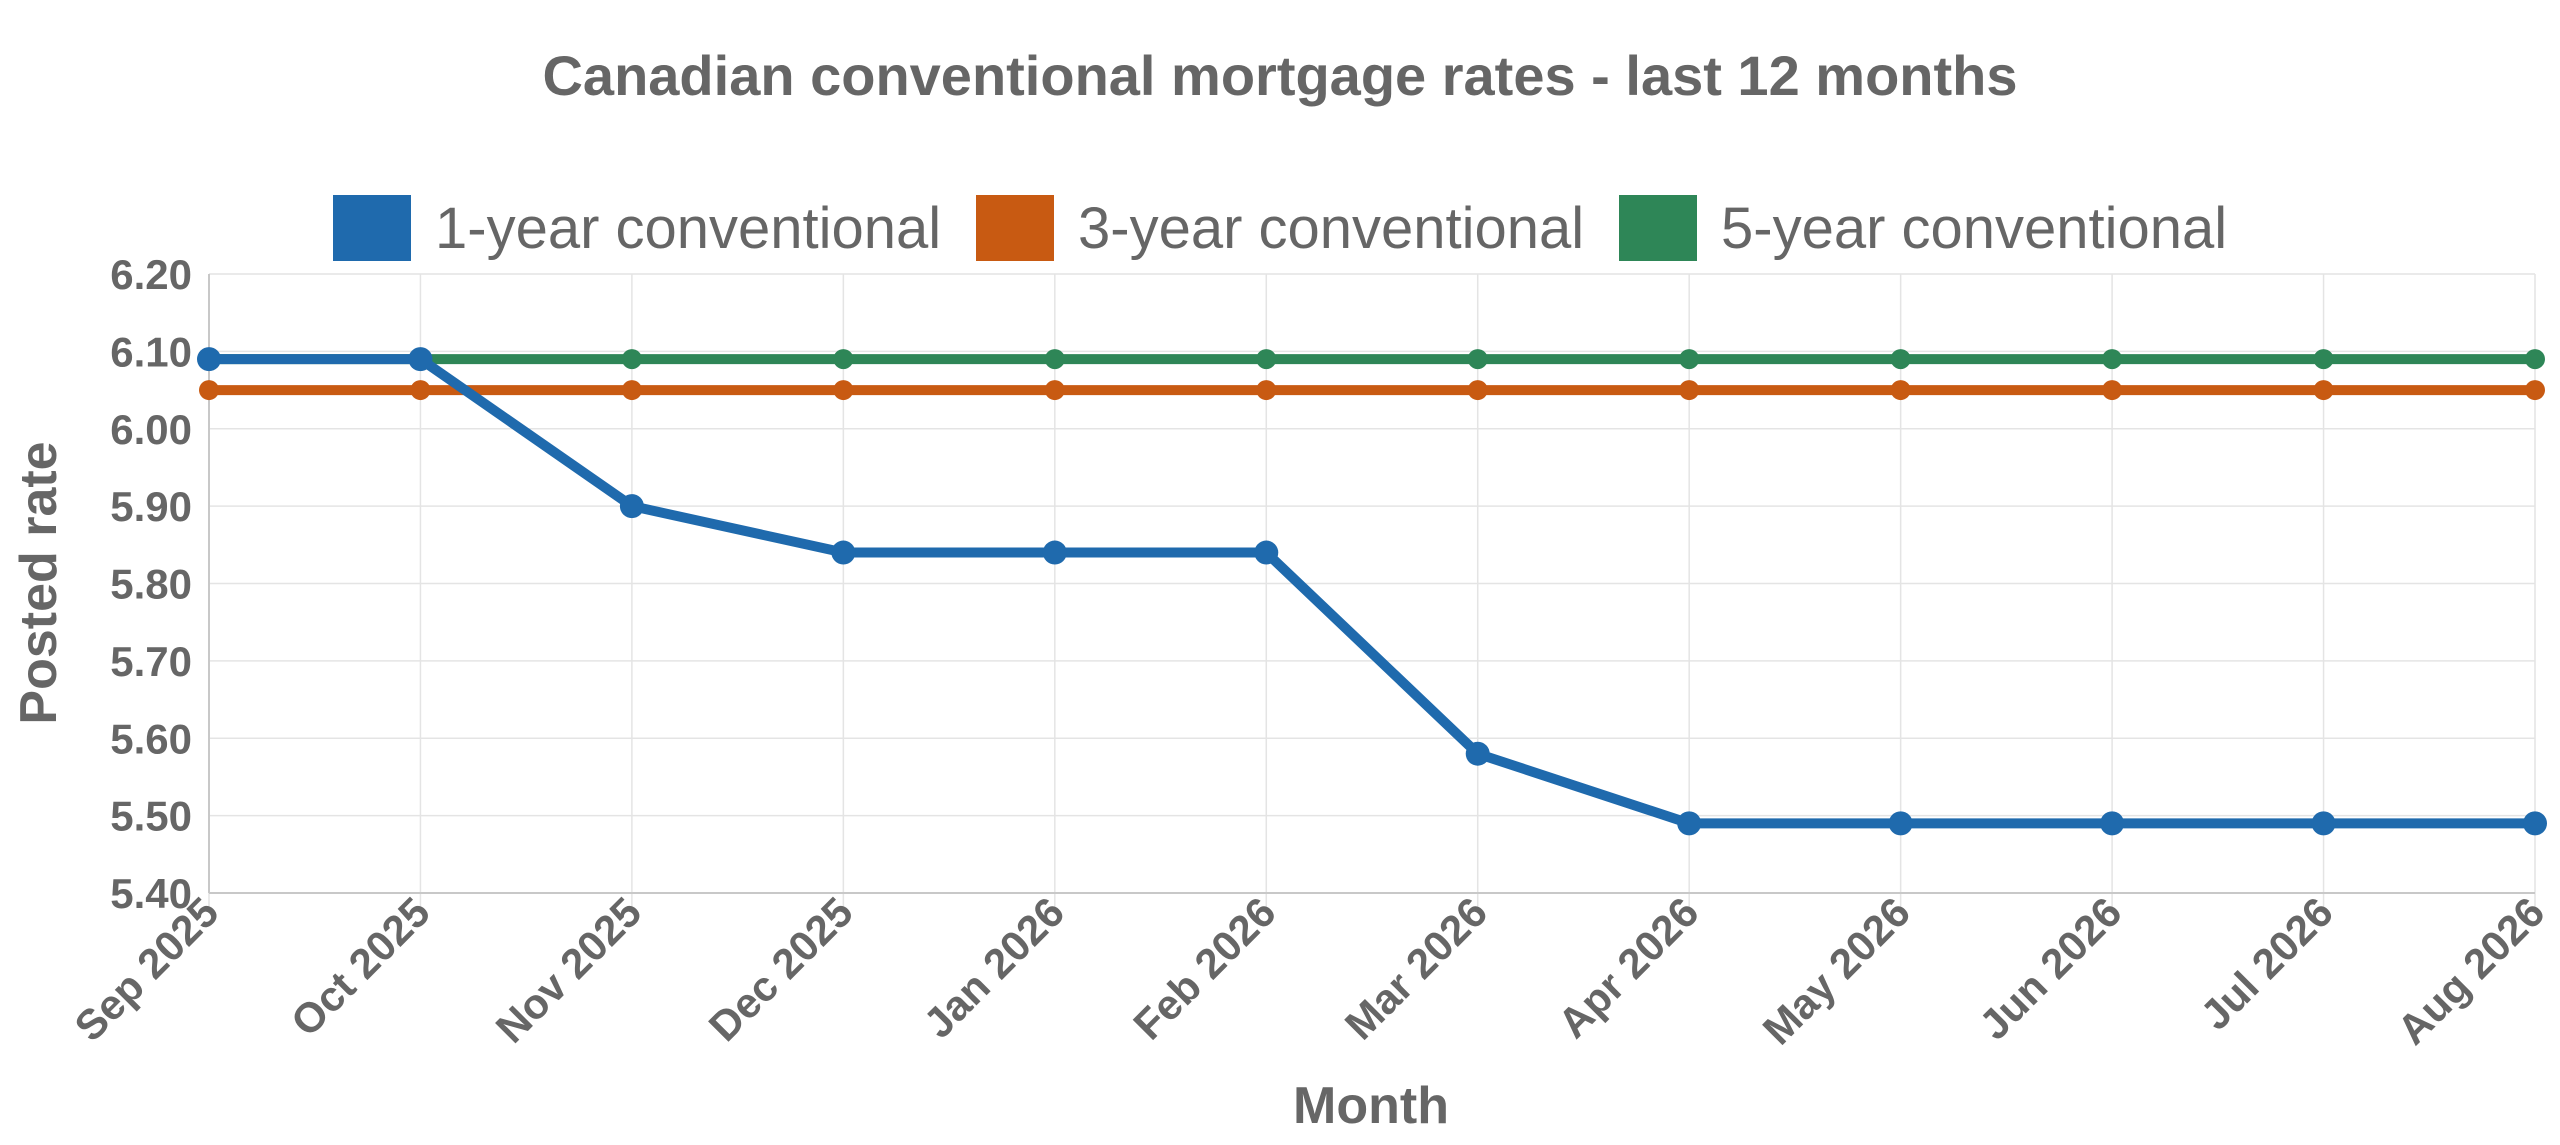 Image resolution: width=2560 pixels, height=1145 pixels. Describe the element at coordinates (151, 816) in the screenshot. I see `y-tick-label: 5.50` at that location.